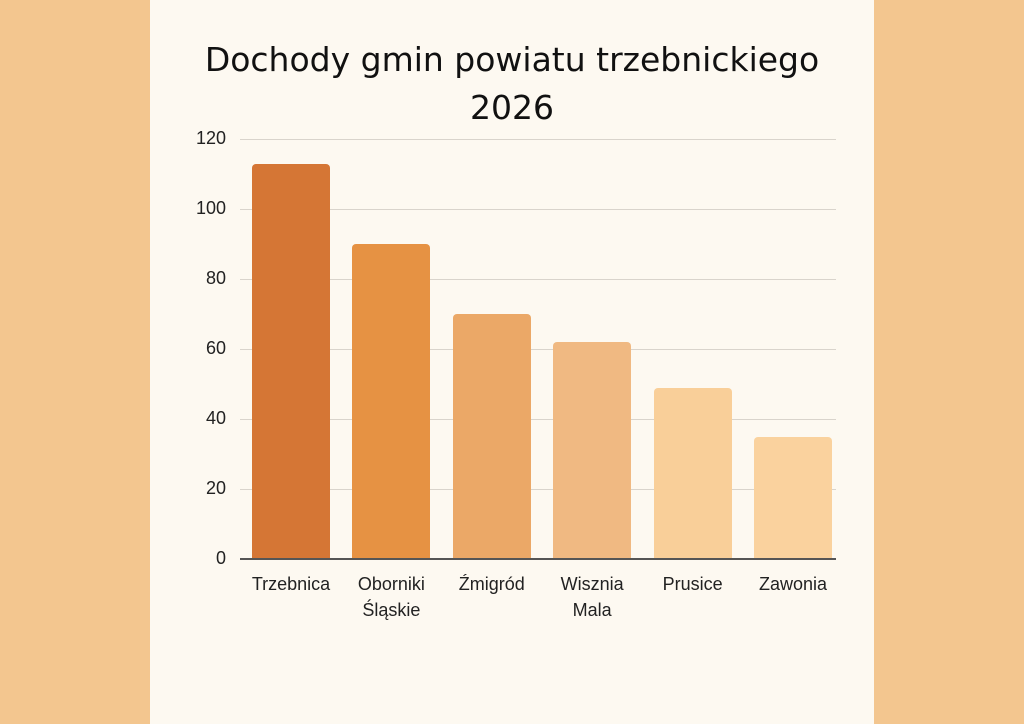 The height and width of the screenshot is (724, 1024). Describe the element at coordinates (210, 208) in the screenshot. I see `y-tick-label: 100` at that location.